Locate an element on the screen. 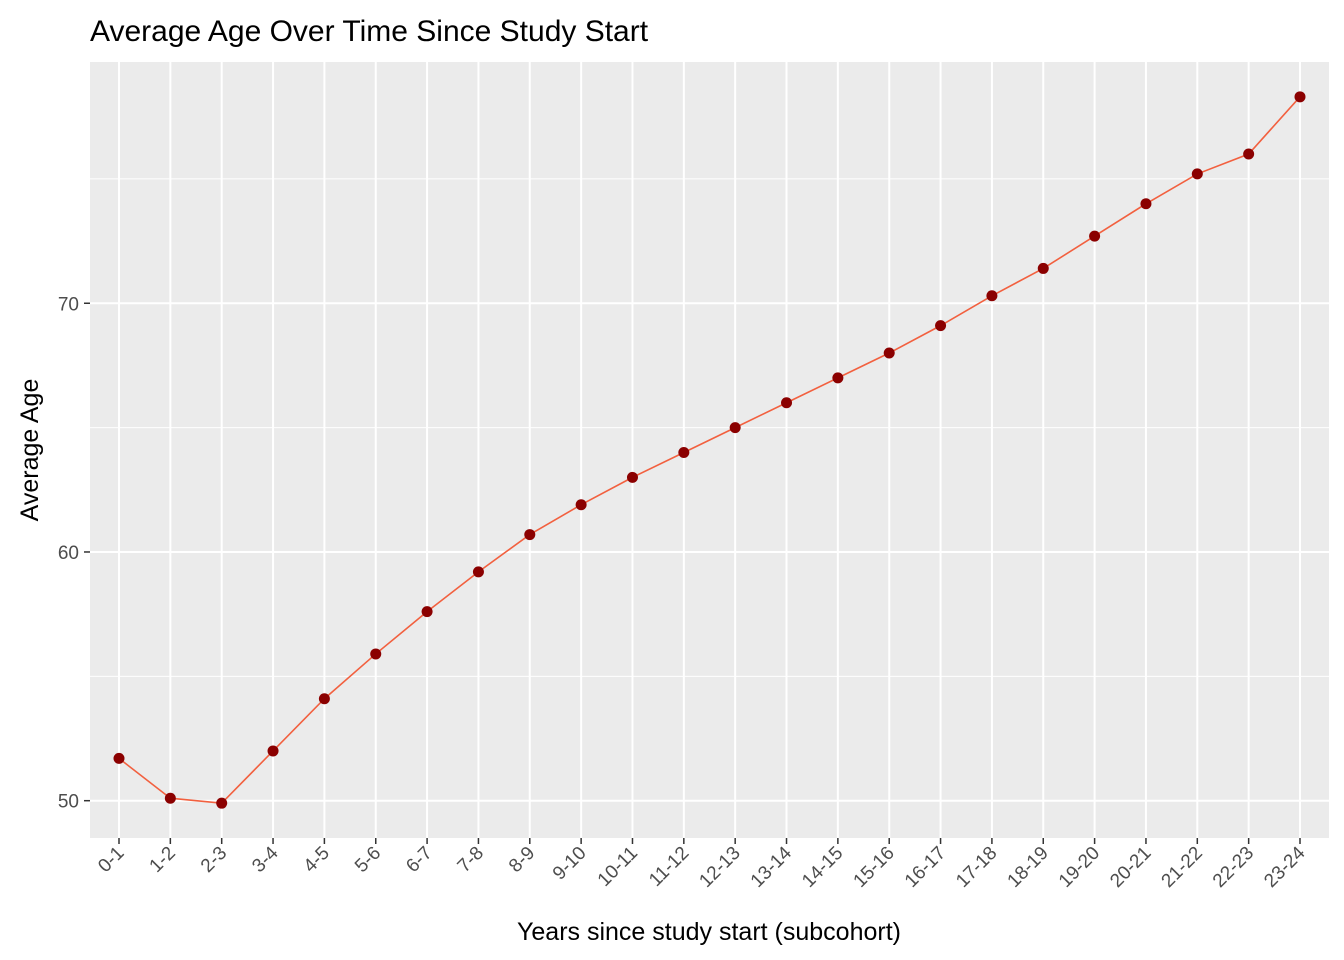  y-tick-label: 50 is located at coordinates (68, 802).